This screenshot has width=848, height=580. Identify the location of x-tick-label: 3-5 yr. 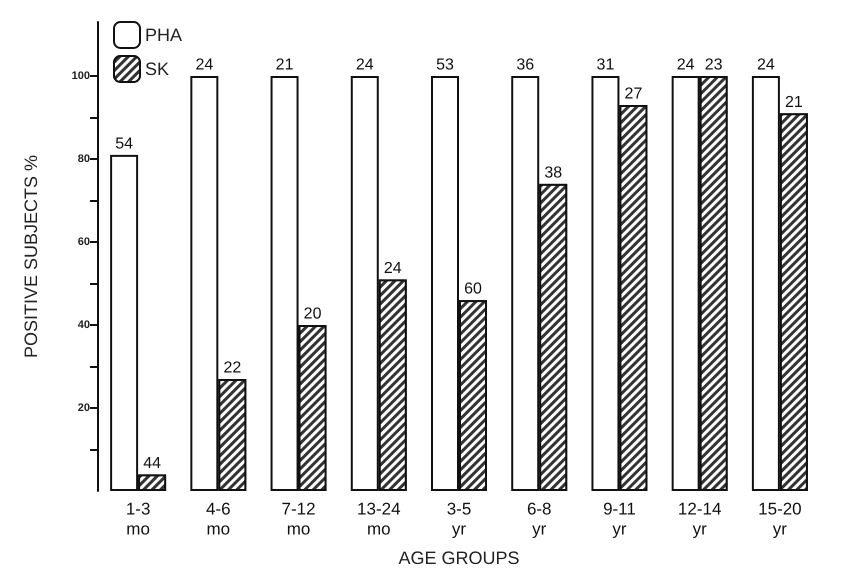
(459, 519).